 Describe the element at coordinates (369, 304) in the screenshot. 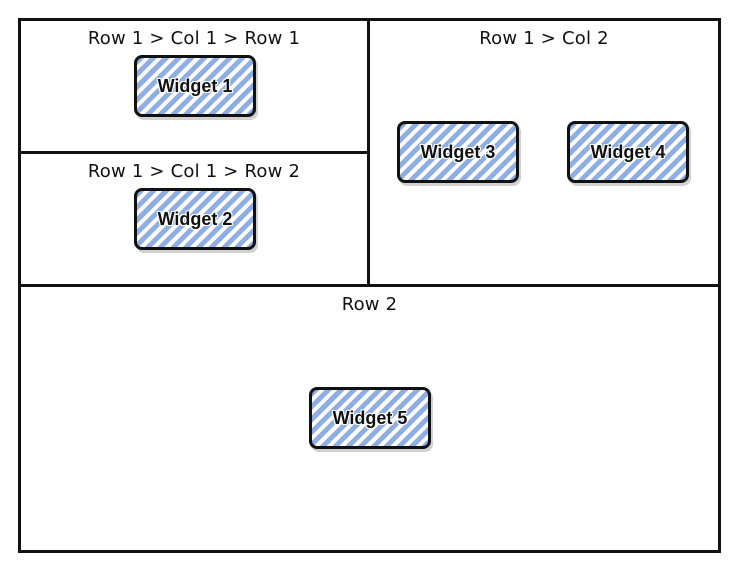

I see `panel-title-row2: Row 2` at that location.